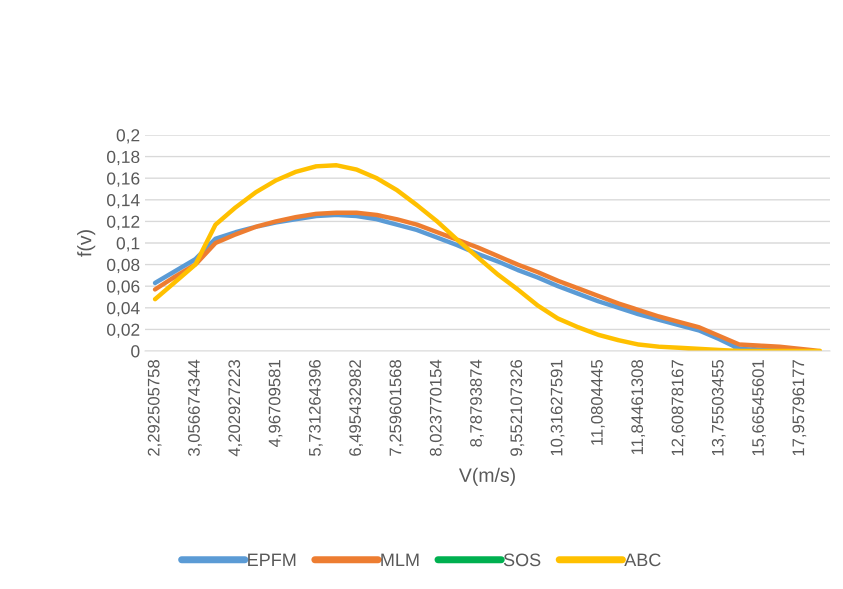 The height and width of the screenshot is (589, 843). What do you see at coordinates (123, 266) in the screenshot?
I see `y-tick-label: 0,08` at bounding box center [123, 266].